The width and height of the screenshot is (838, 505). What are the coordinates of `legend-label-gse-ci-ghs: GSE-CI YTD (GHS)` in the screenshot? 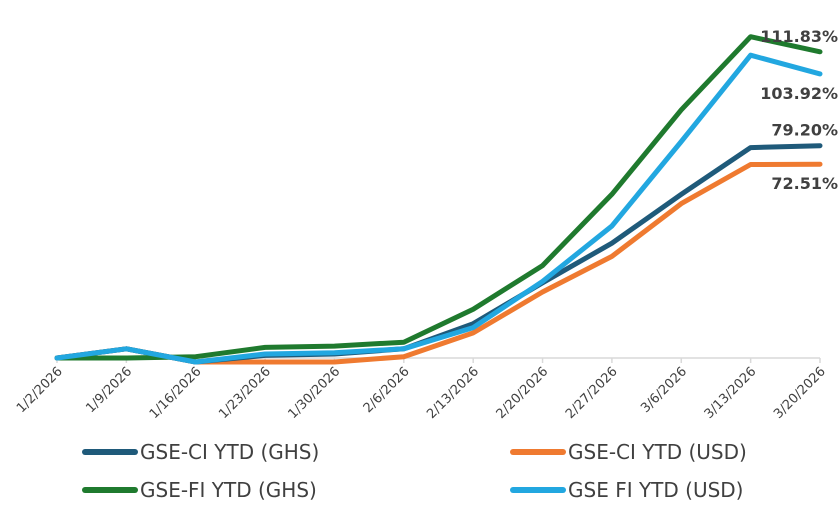 It's located at (230, 452).